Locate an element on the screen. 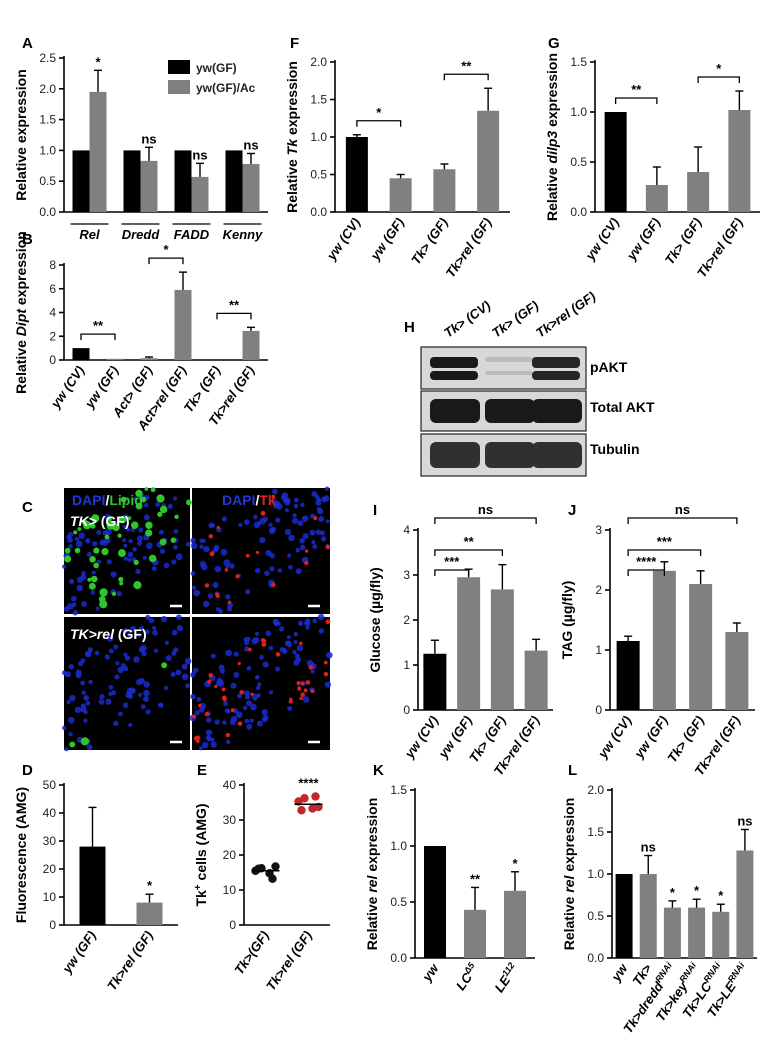 This screenshot has height=1050, width=772. comparison-bracket-i is located at coordinates (469, 552).